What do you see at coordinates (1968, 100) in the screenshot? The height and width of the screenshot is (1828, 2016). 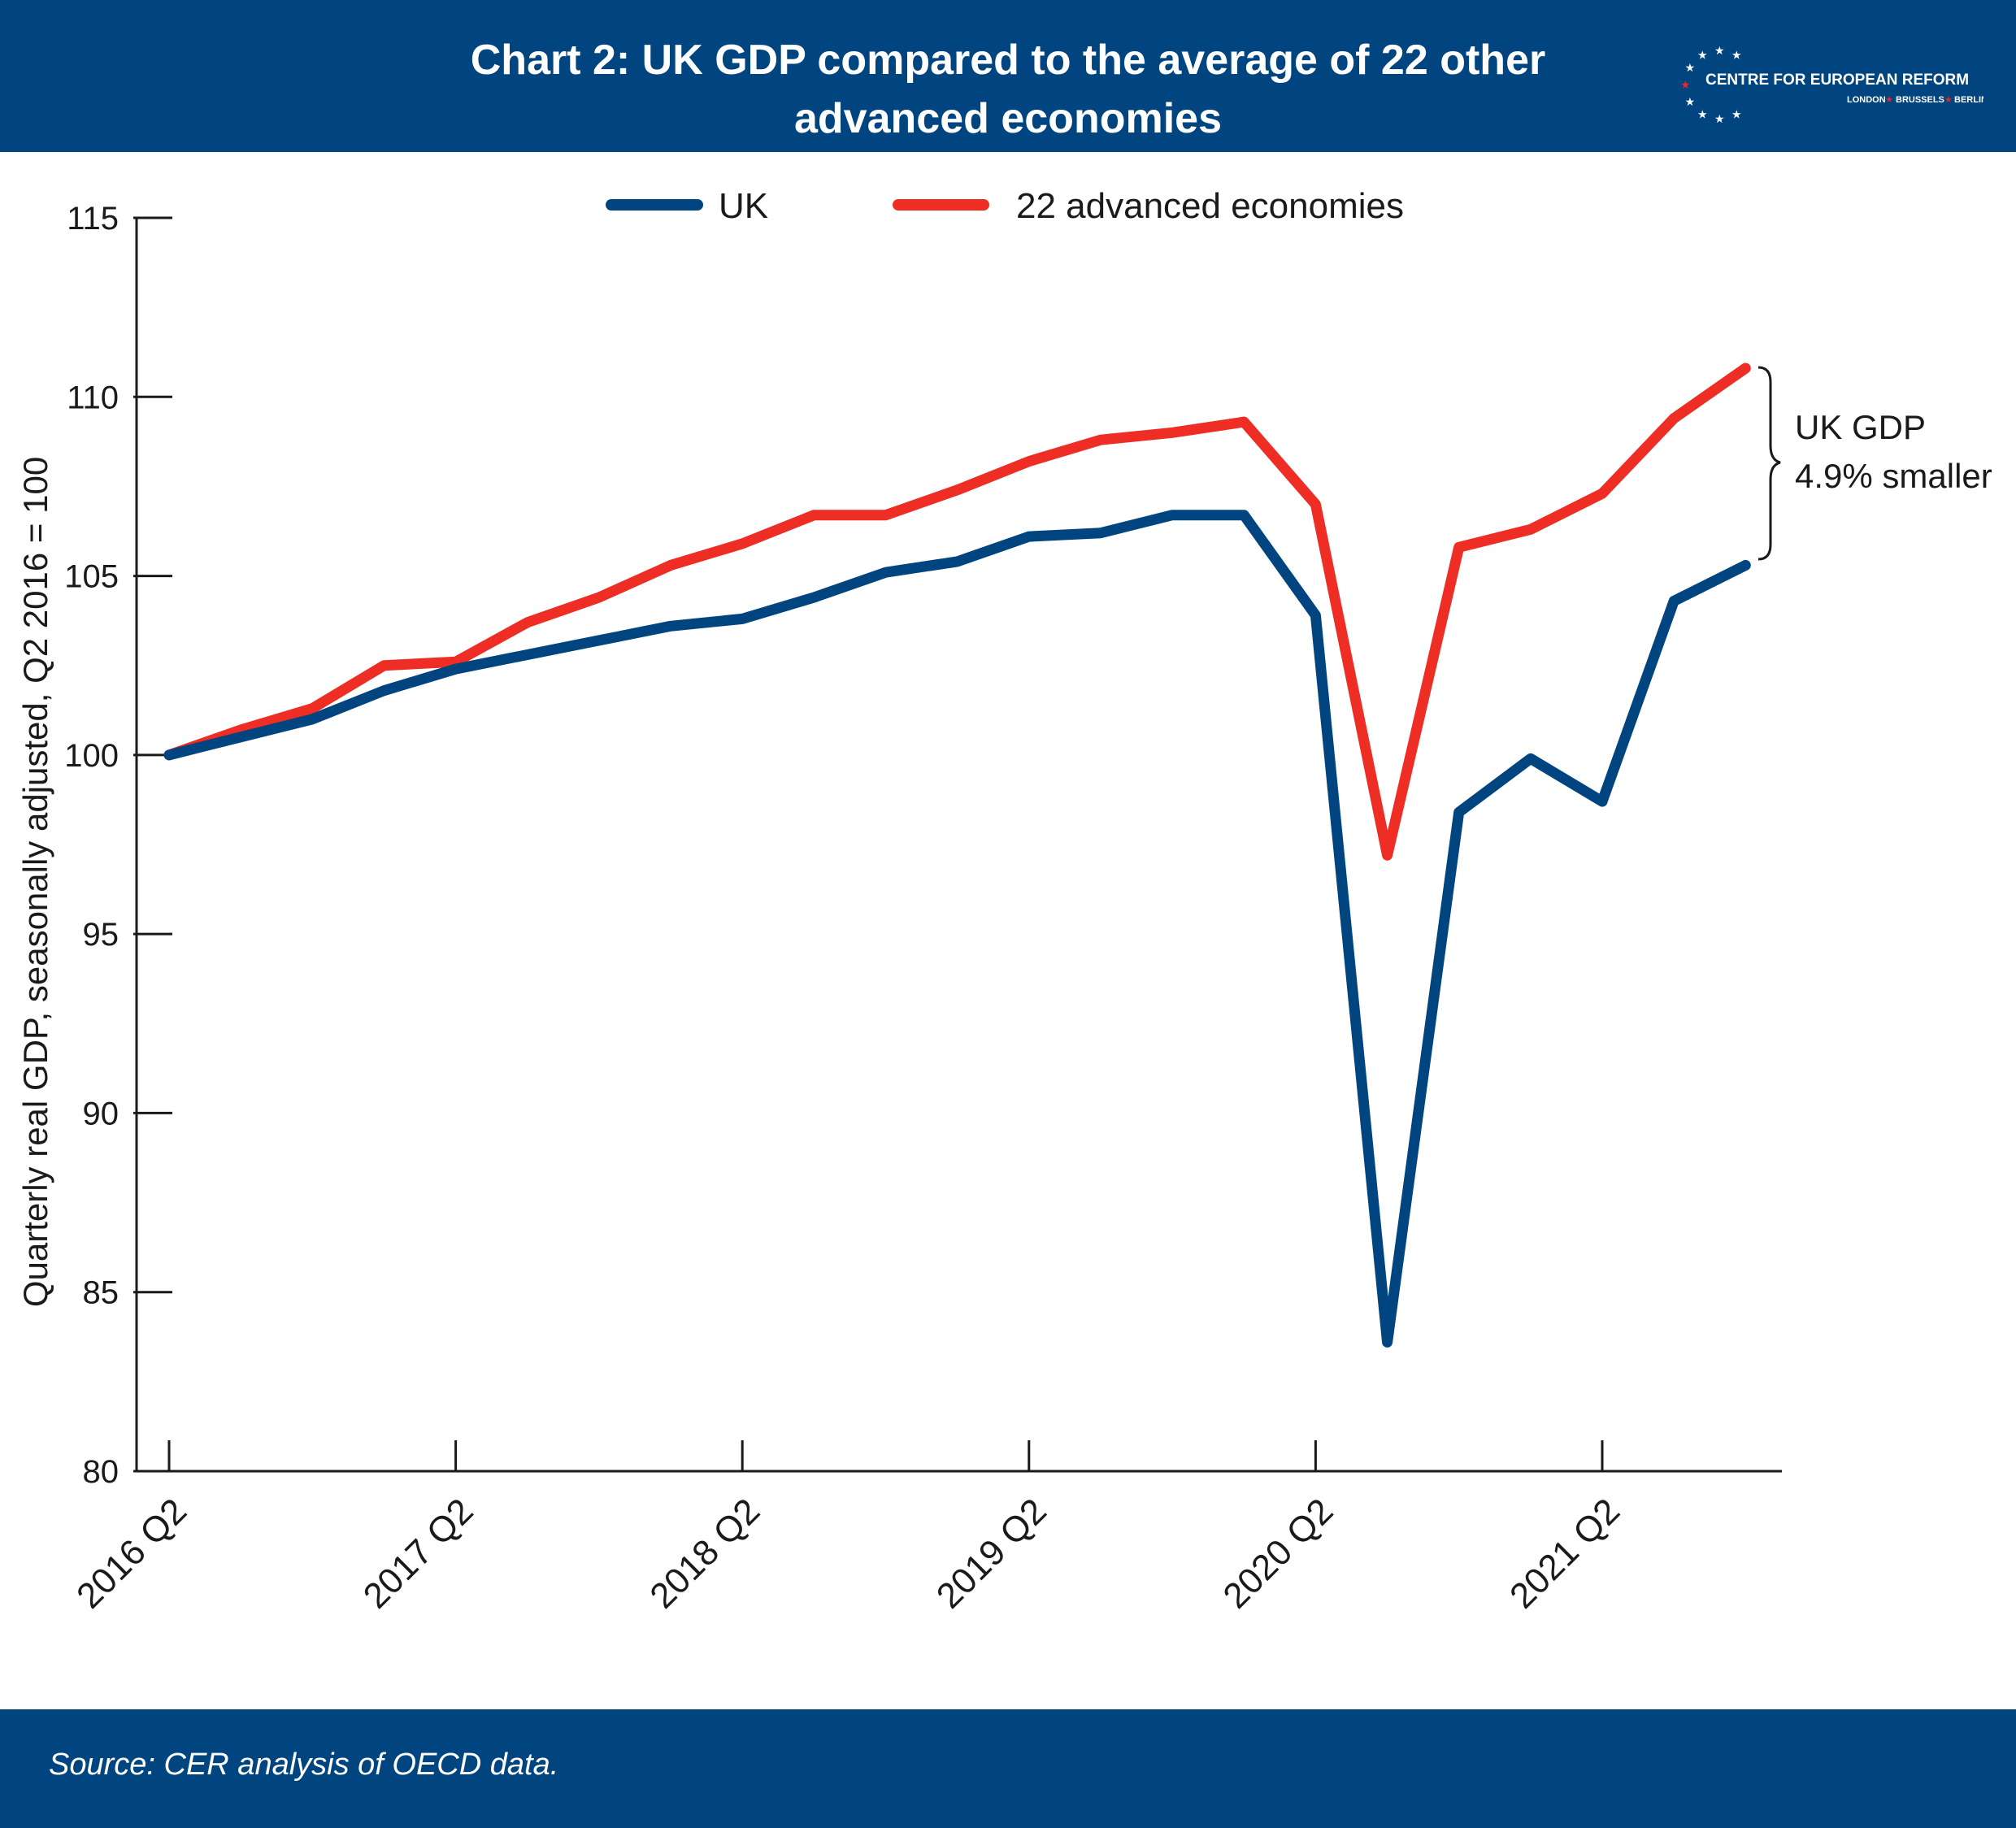 I see `logo-city-3: BERLIN` at bounding box center [1968, 100].